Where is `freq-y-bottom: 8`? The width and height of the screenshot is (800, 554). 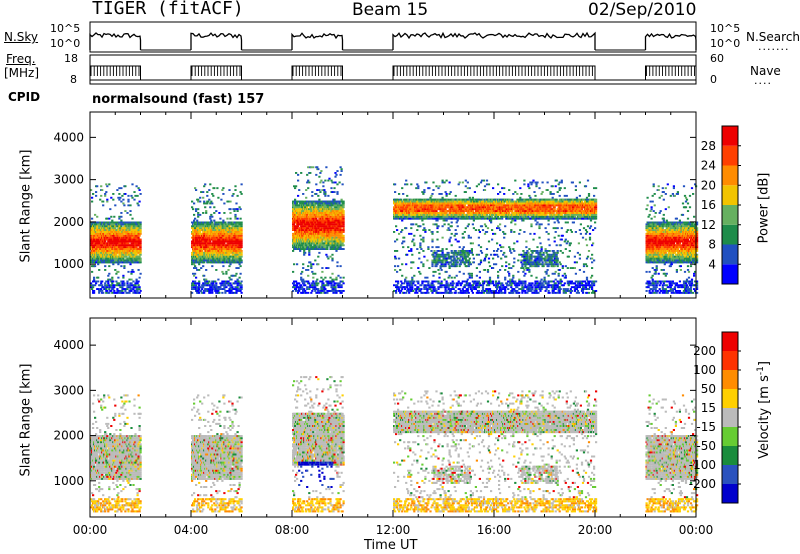
freq-y-bottom: 8 is located at coordinates (73, 79).